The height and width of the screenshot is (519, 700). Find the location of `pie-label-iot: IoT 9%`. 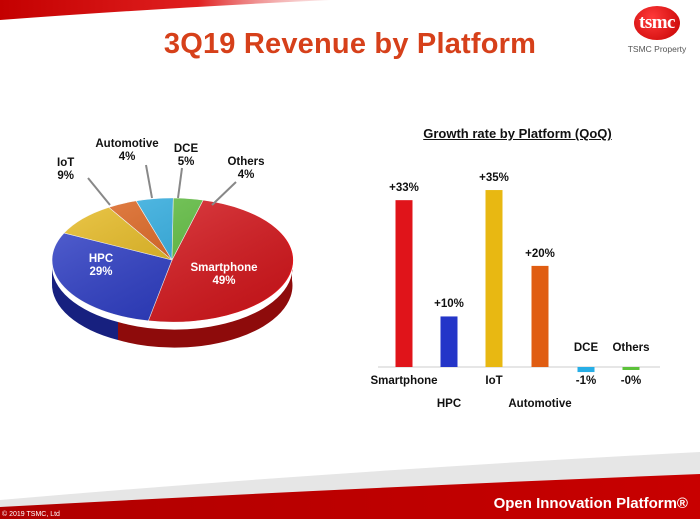

pie-label-iot: IoT 9% is located at coordinates (65, 170).